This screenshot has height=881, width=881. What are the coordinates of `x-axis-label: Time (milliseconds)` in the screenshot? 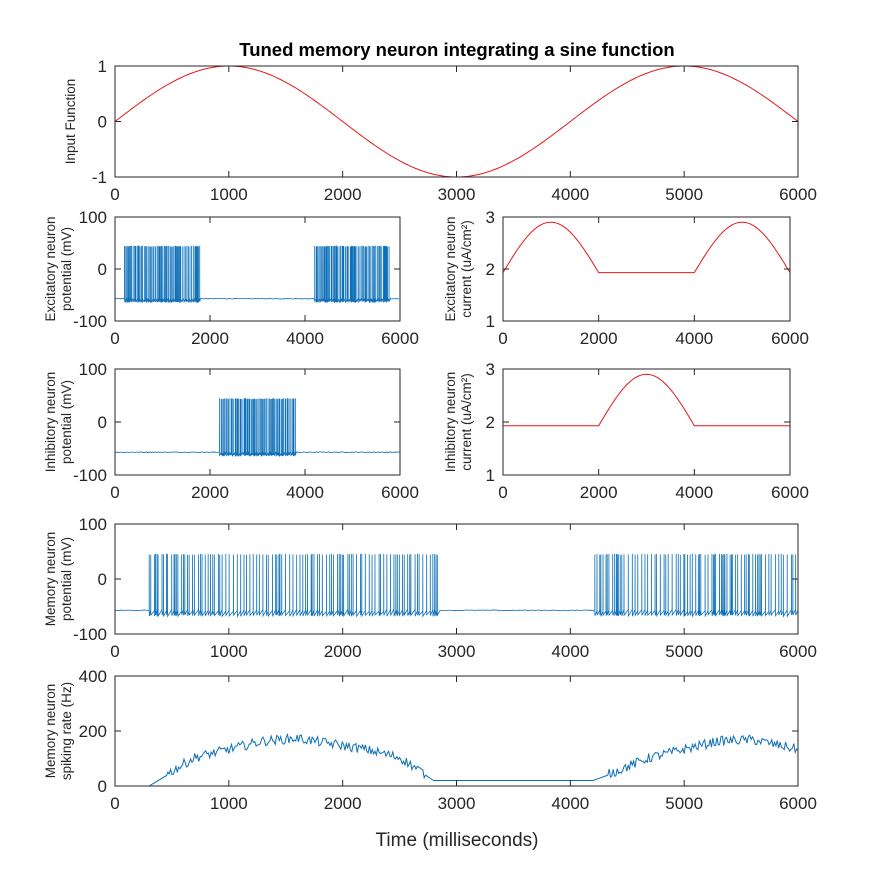 It's located at (457, 840).